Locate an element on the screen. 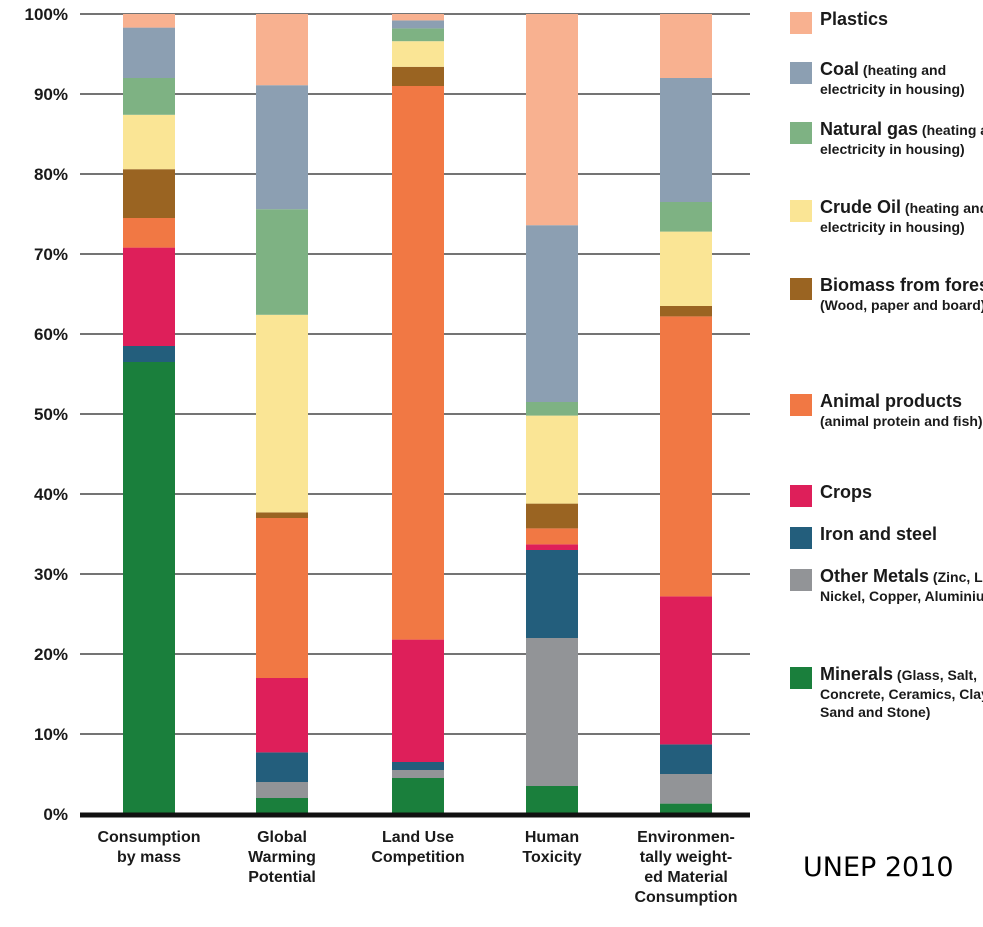  y-tick-label: 30% is located at coordinates (51, 574).